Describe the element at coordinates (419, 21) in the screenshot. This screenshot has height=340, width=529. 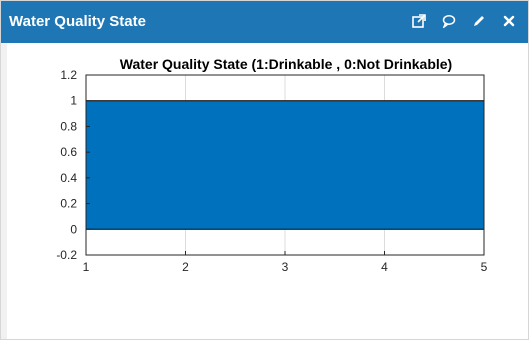
I see `external-link-icon` at that location.